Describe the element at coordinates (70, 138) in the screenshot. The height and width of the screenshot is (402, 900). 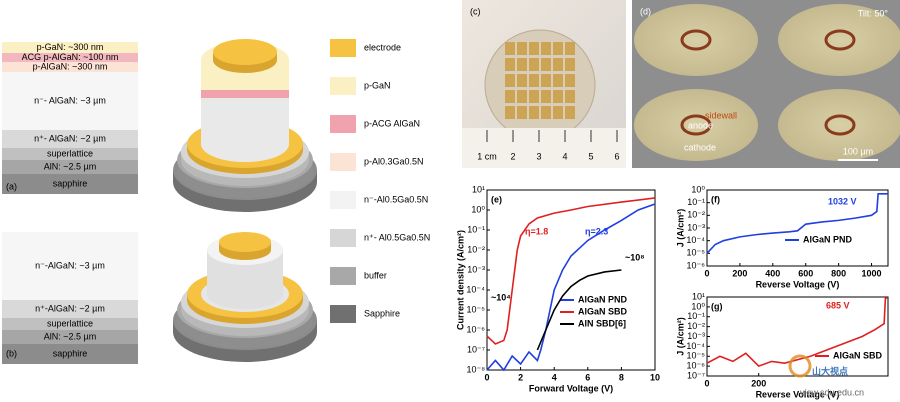
I see `layer-label: n⁺- AlGaN: ~2 µm` at that location.